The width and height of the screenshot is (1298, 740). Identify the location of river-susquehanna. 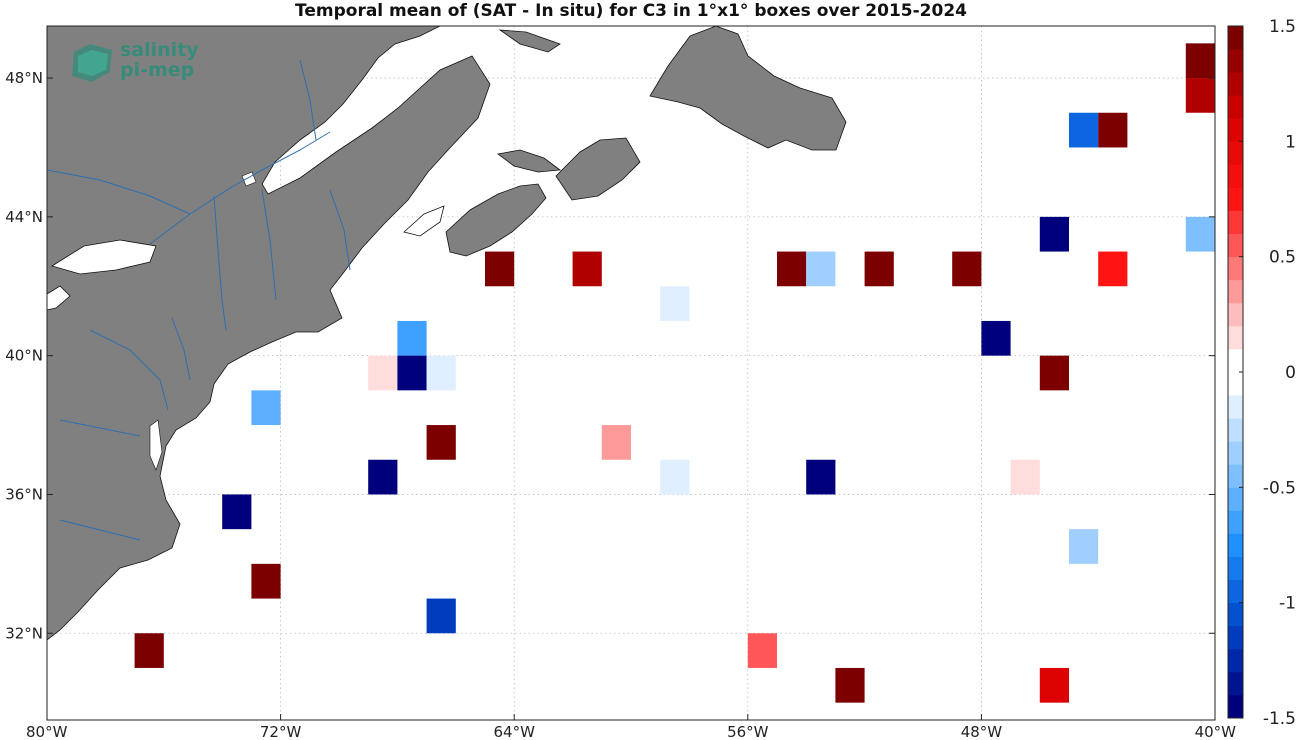
(129, 370).